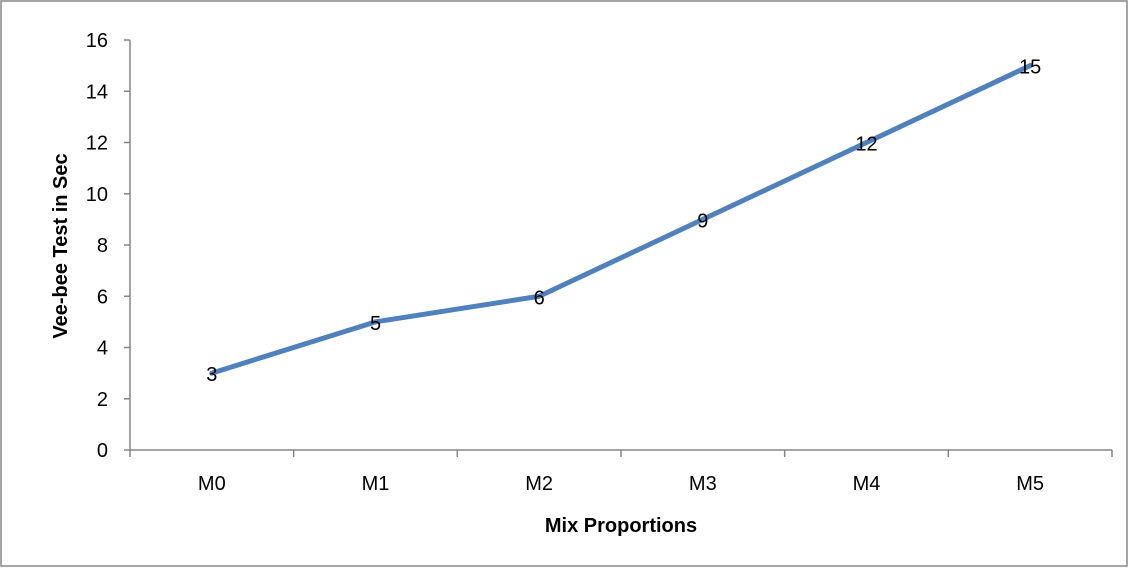  I want to click on y-tick-label: 0, so click(102, 451).